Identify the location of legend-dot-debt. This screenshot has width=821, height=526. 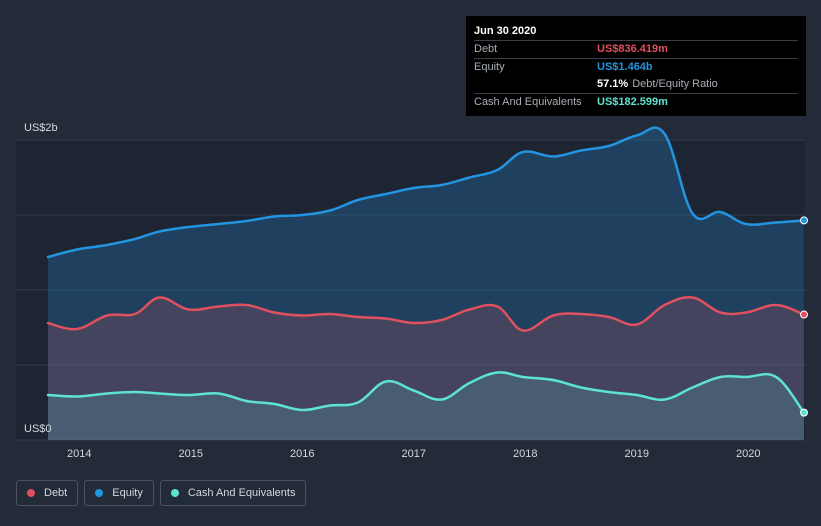
(31, 493).